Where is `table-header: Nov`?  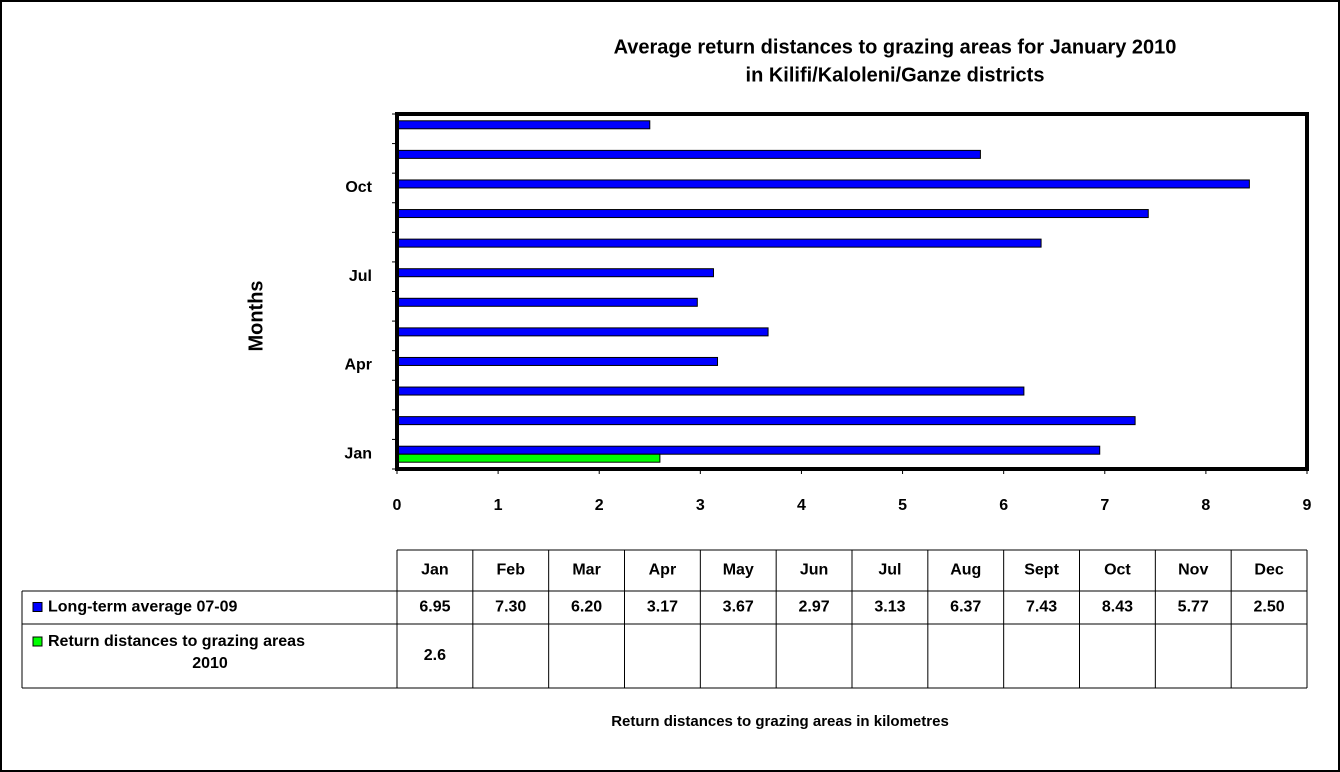
table-header: Nov is located at coordinates (1193, 570).